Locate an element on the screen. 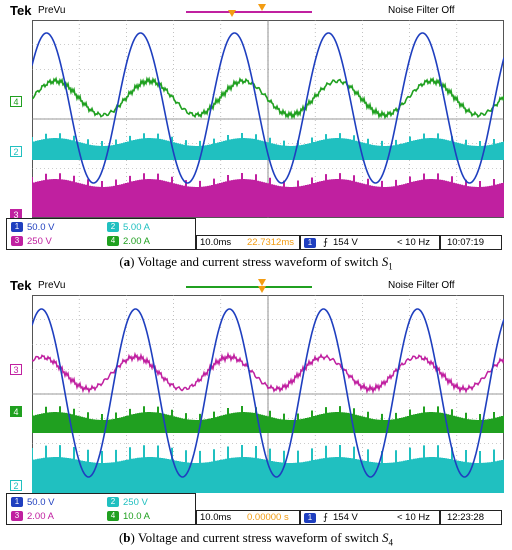  clock: 12:23:28 is located at coordinates (465, 517).